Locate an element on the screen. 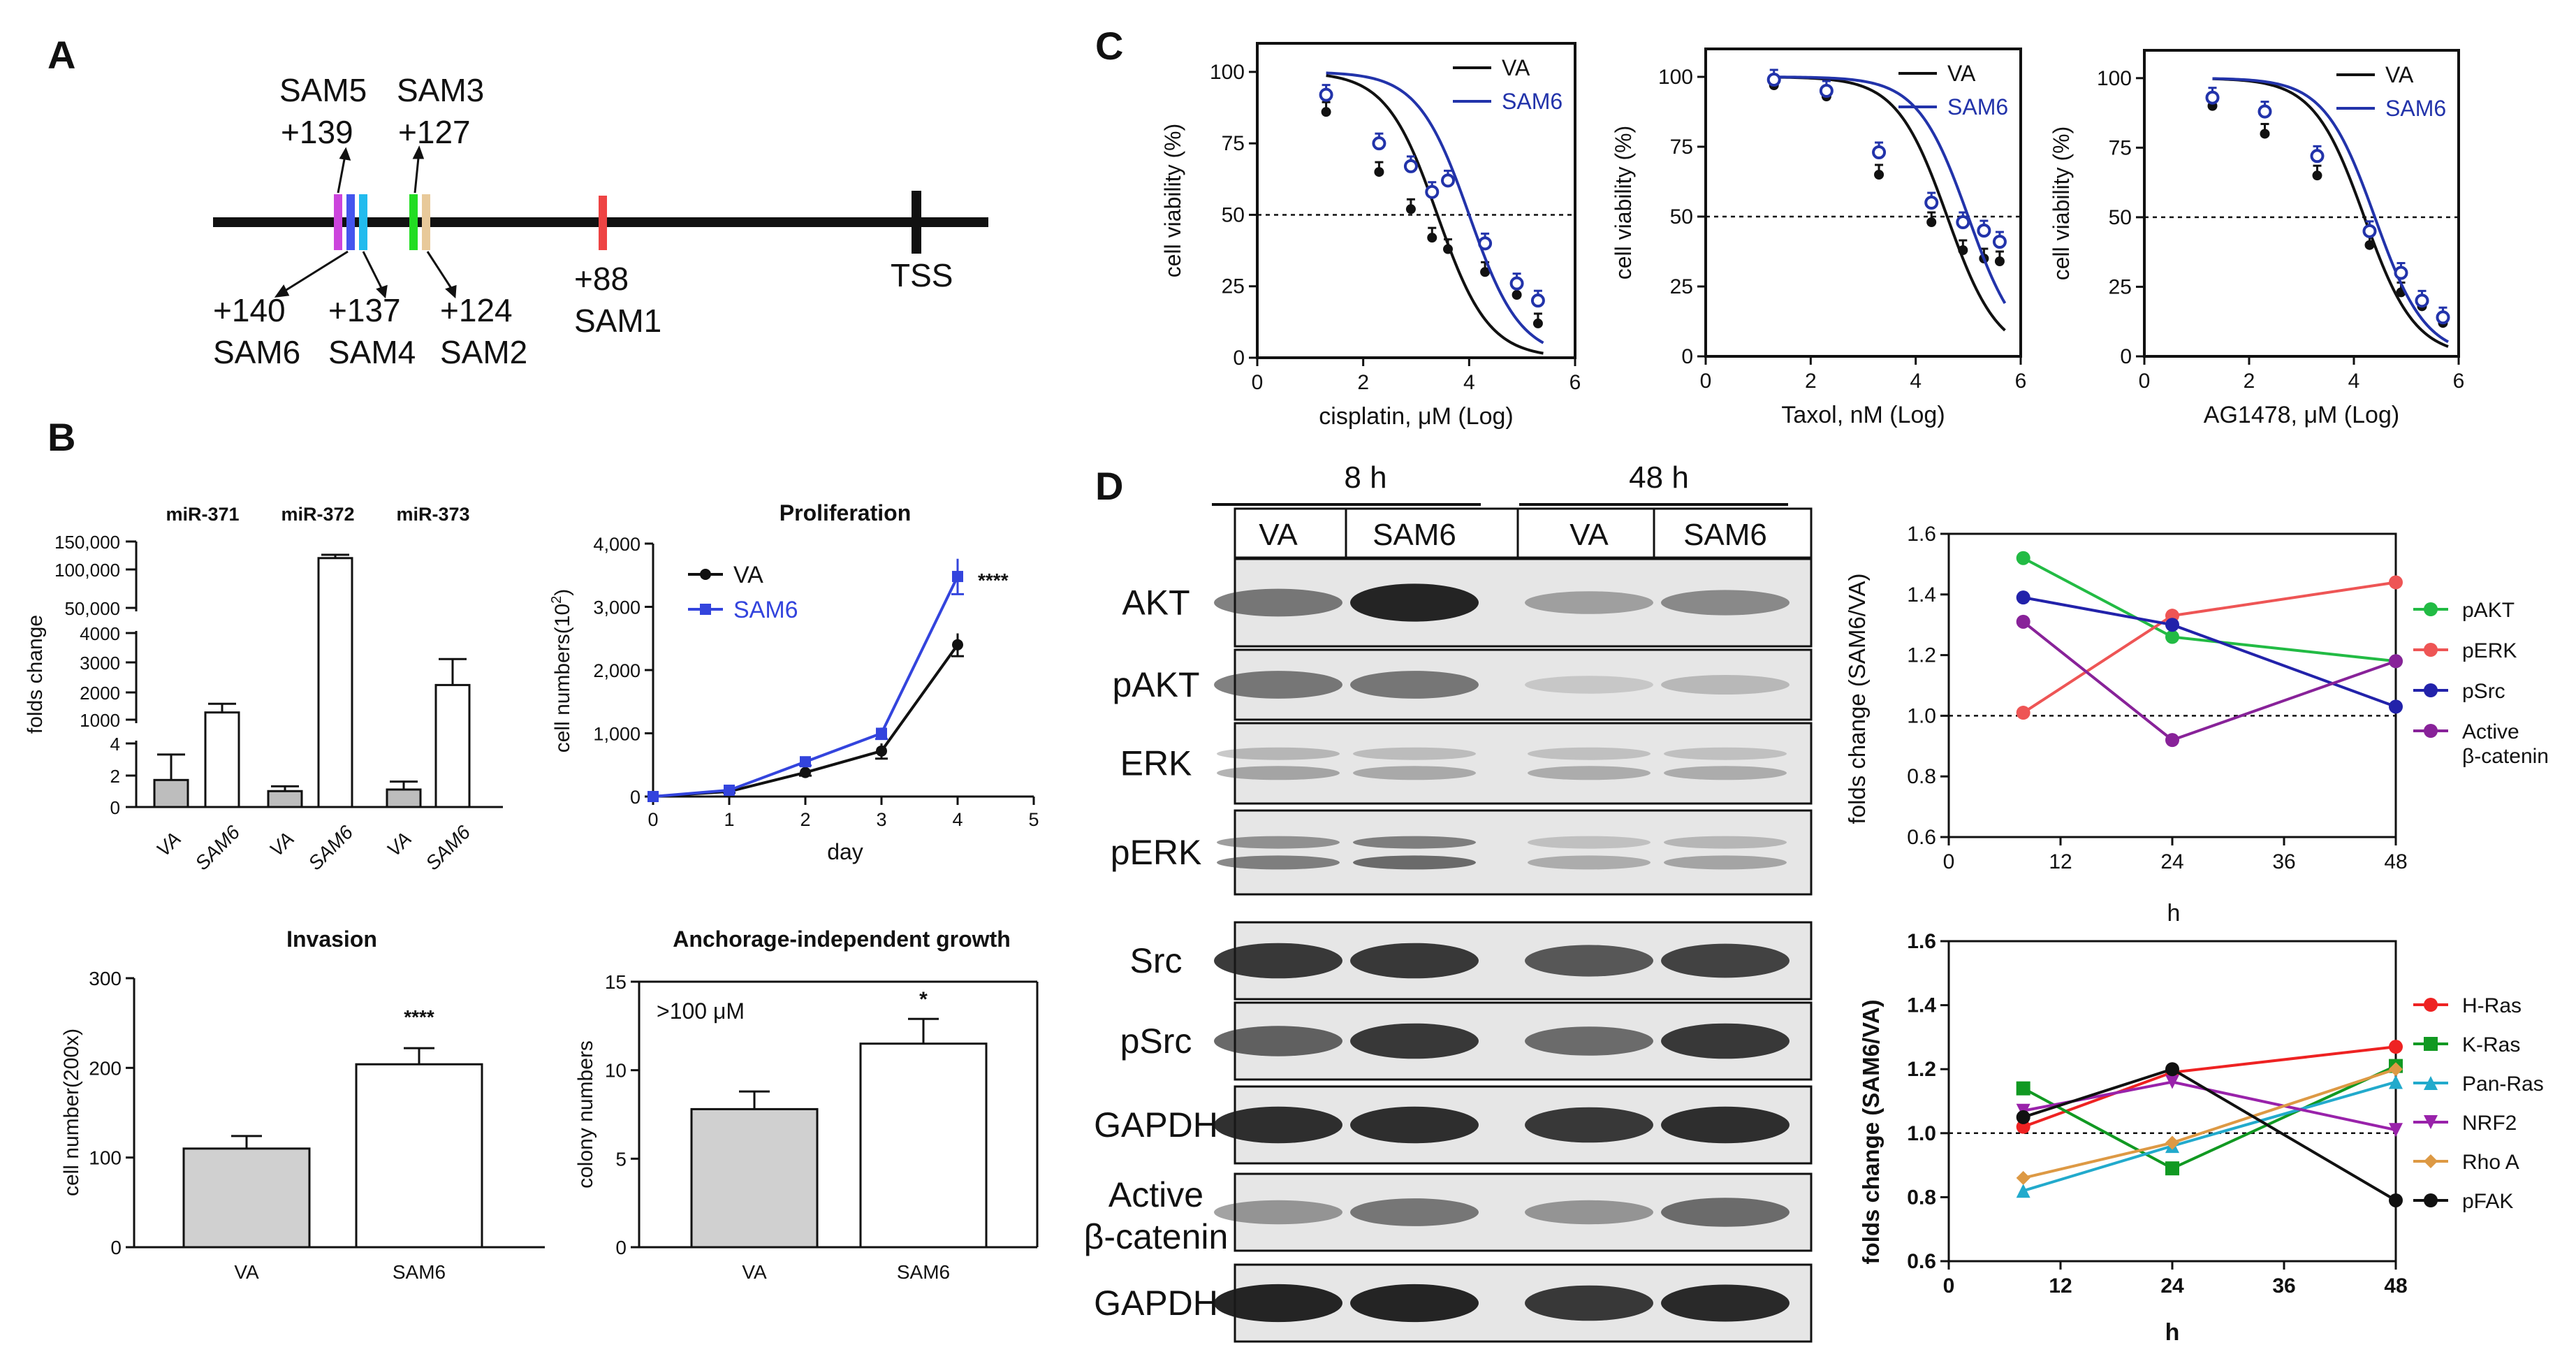 This screenshot has height=1359, width=2576. prolif-legend-va: VA is located at coordinates (748, 575).